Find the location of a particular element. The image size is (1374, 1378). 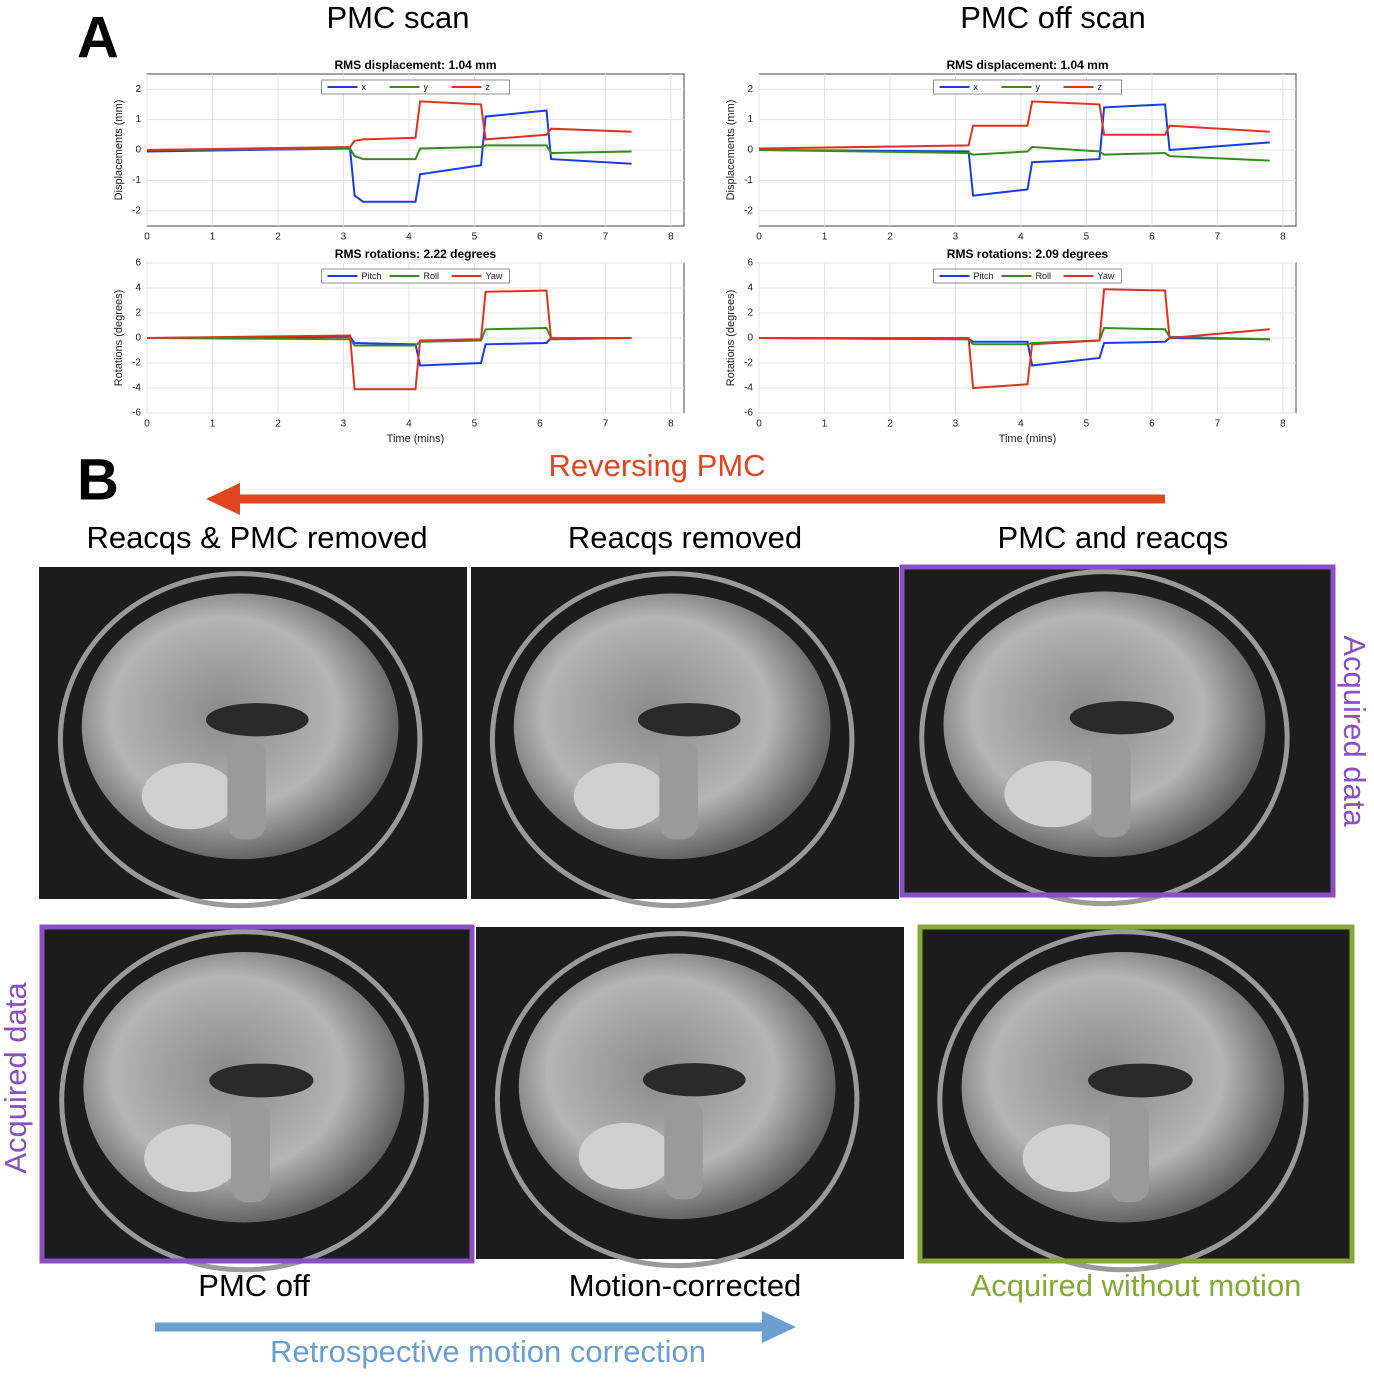

legend-label: Pitch is located at coordinates (372, 276).